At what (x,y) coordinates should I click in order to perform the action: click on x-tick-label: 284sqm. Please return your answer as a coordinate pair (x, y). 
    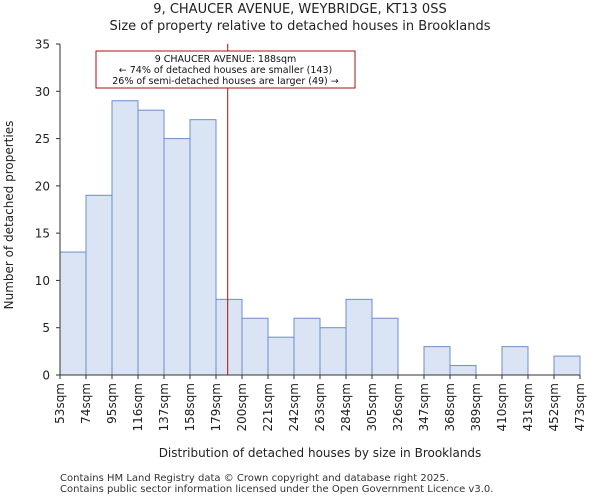
    Looking at the image, I should click on (346, 407).